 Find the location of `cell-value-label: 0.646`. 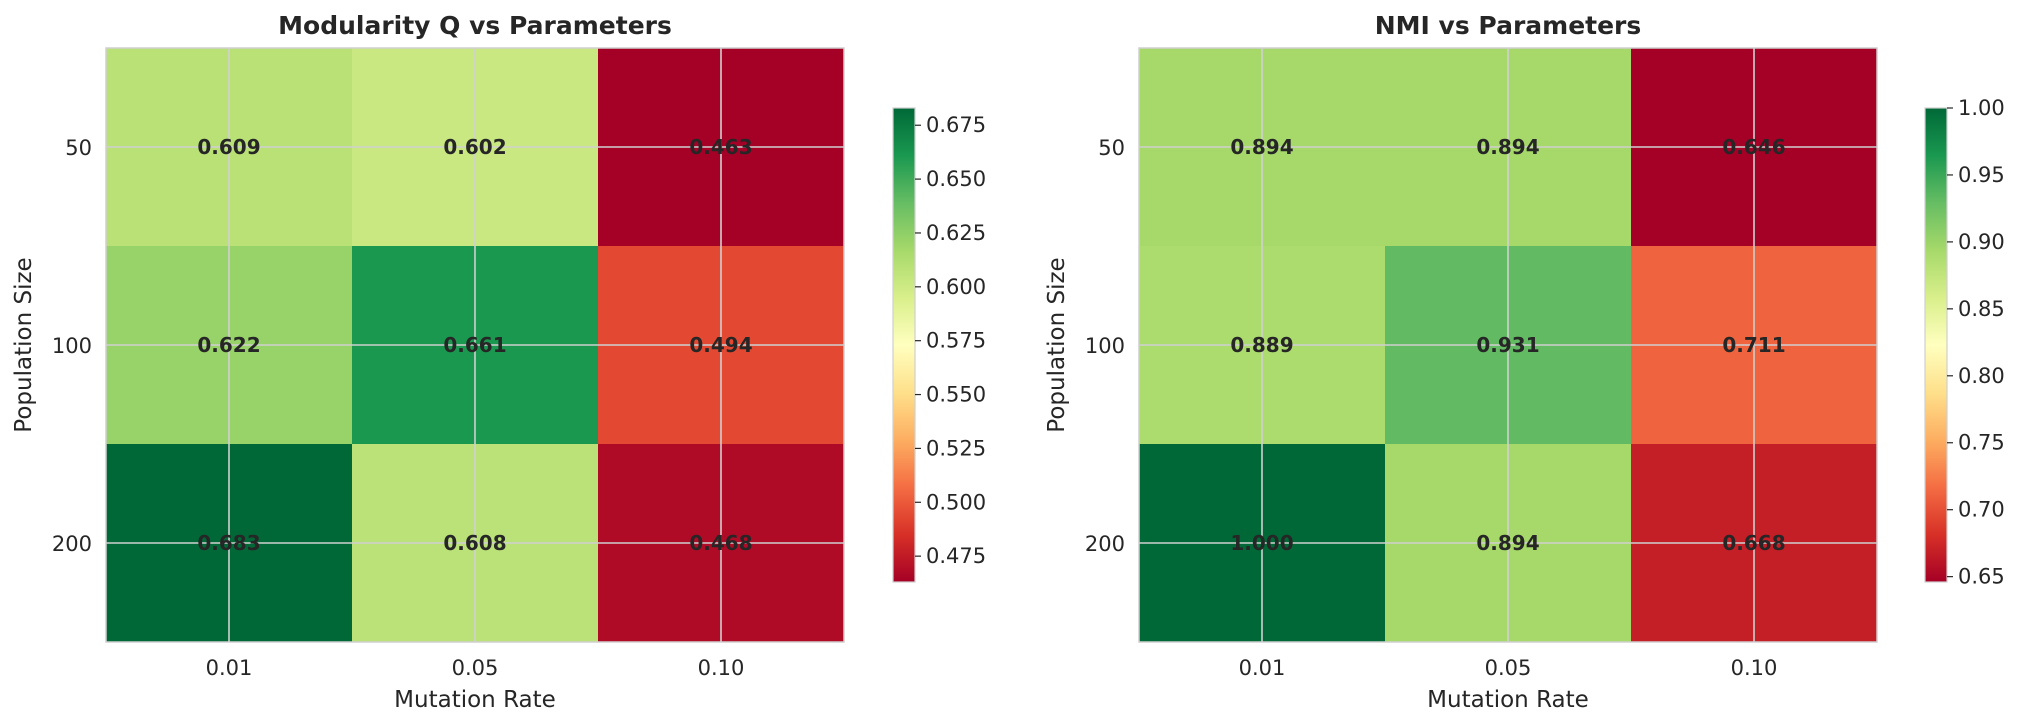

cell-value-label: 0.646 is located at coordinates (1753, 147).